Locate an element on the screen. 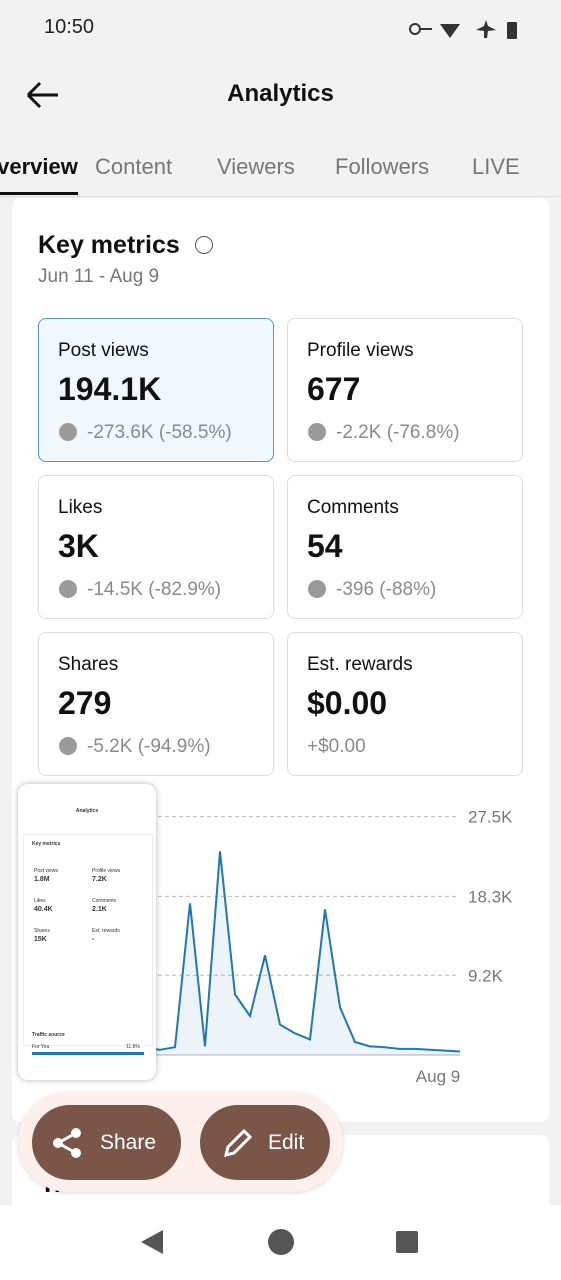 The image size is (561, 1280). mini-value: 1.8M is located at coordinates (42, 879).